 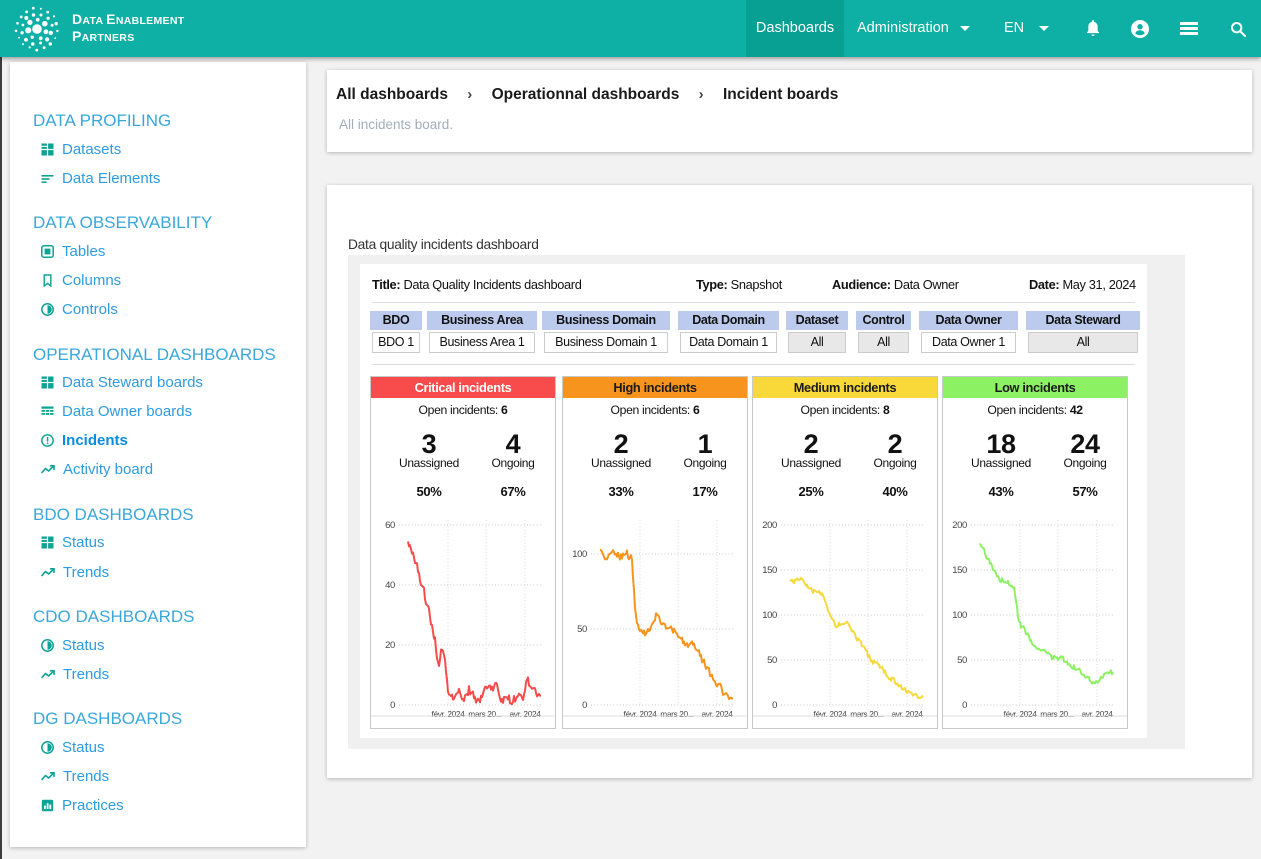 What do you see at coordinates (390, 585) in the screenshot?
I see `svg-text: 40` at bounding box center [390, 585].